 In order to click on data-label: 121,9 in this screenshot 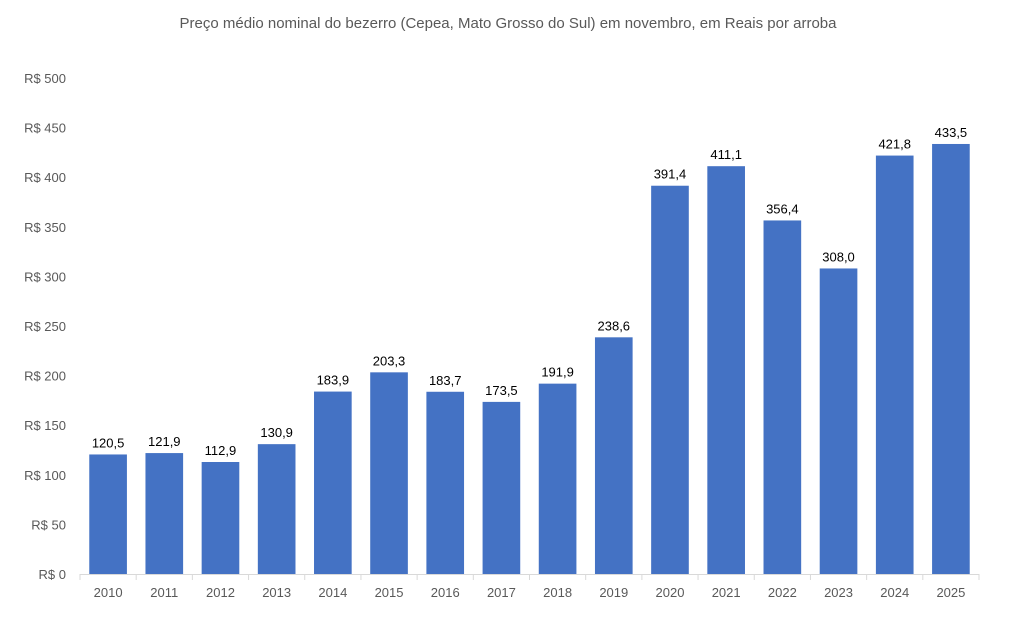, I will do `click(164, 441)`.